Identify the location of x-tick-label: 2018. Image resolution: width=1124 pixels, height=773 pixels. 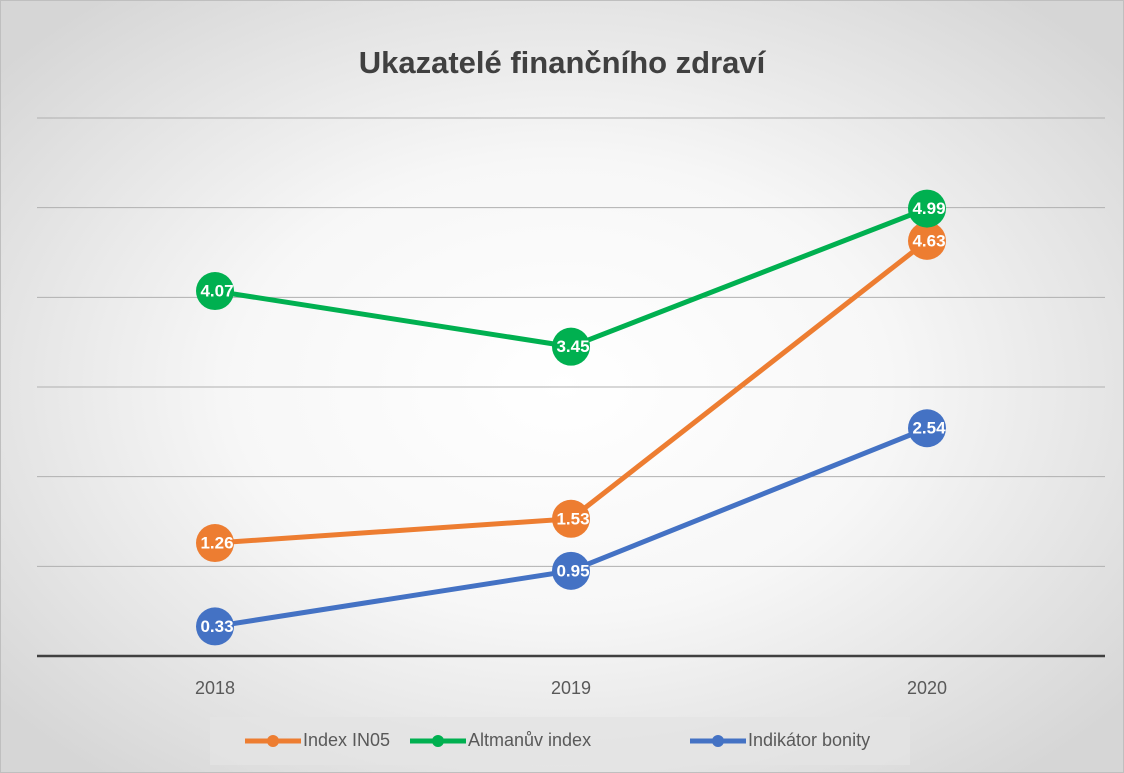
(215, 688).